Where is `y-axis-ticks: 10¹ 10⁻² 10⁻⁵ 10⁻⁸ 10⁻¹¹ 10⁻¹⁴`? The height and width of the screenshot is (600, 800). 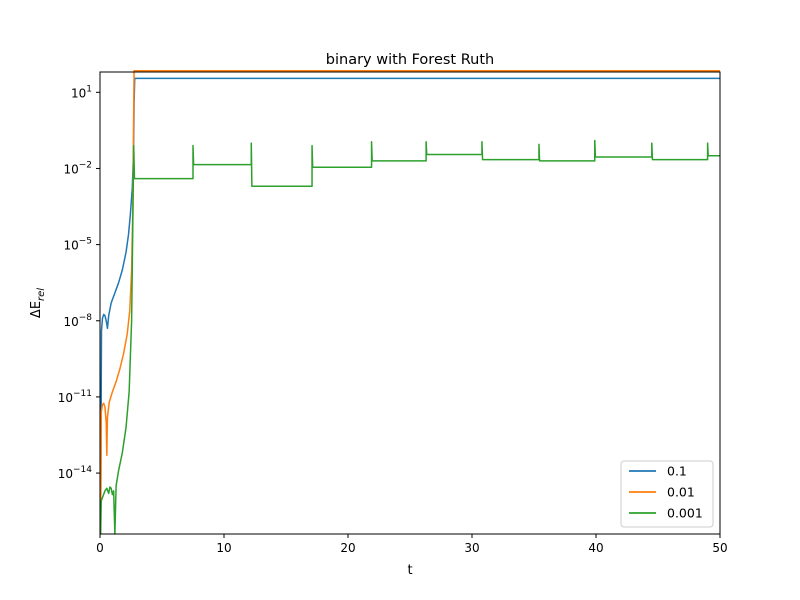 y-axis-ticks: 10¹ 10⁻² 10⁻⁵ 10⁻⁸ 10⁻¹¹ 10⁻¹⁴ is located at coordinates (79, 282).